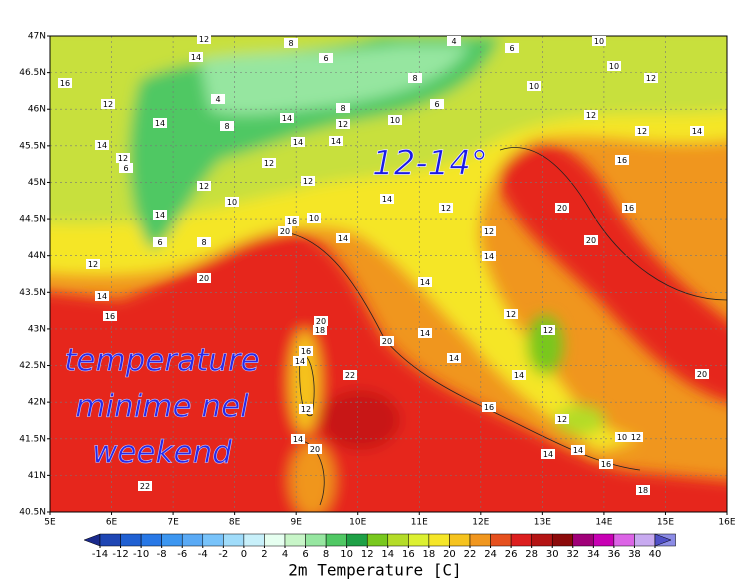 The height and width of the screenshot is (584, 751). Describe the element at coordinates (430, 164) in the screenshot. I see `range-annotation: 12-14°` at that location.